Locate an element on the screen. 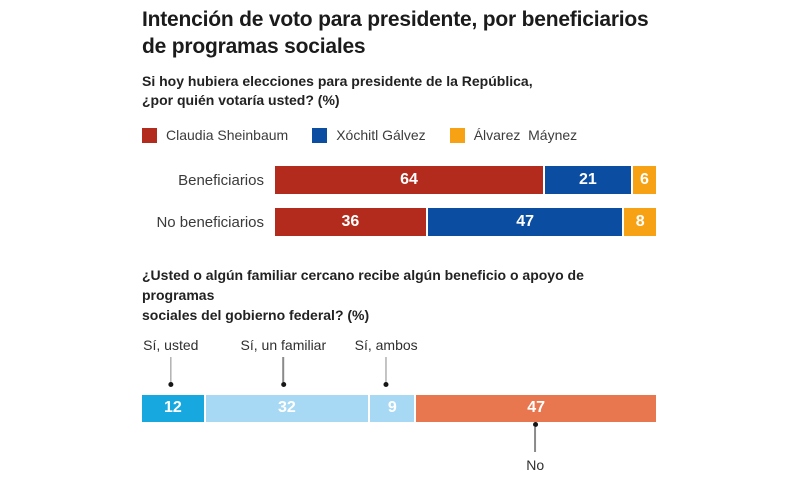  bar-row-no-beneficiarios: No beneficiarios 36 47 8 is located at coordinates (399, 222).